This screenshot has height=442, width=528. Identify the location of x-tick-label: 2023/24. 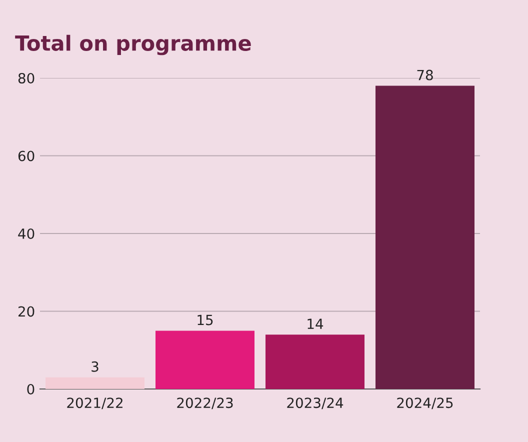
(315, 404).